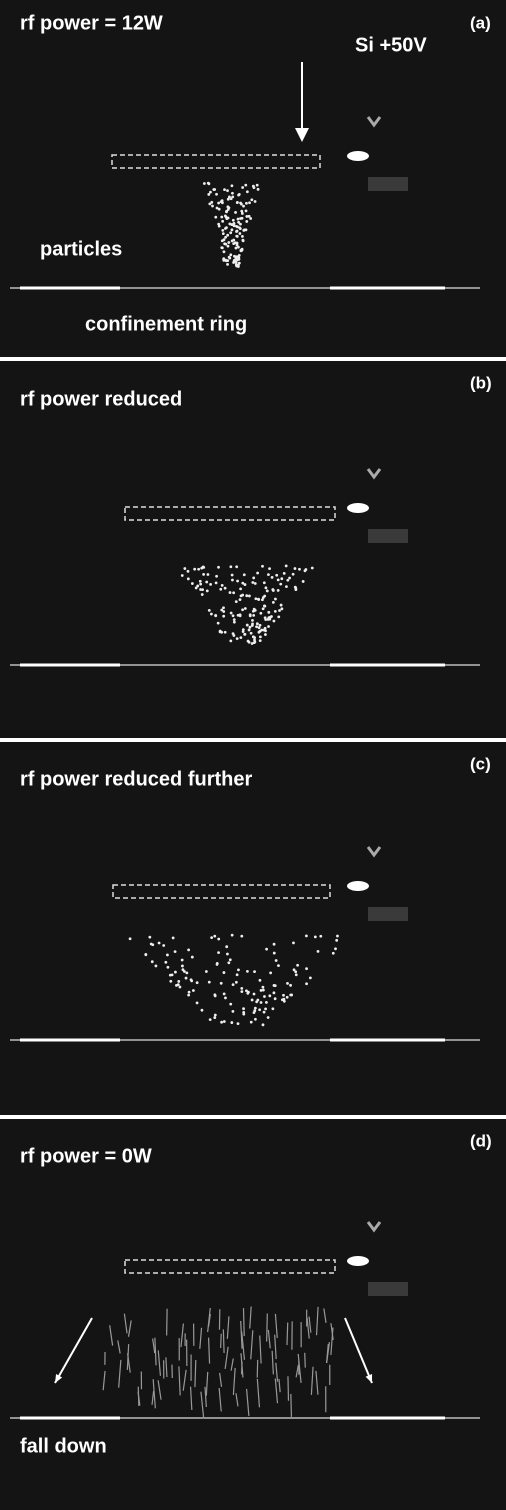 The width and height of the screenshot is (506, 1510). What do you see at coordinates (388, 184) in the screenshot?
I see `glow-patch` at bounding box center [388, 184].